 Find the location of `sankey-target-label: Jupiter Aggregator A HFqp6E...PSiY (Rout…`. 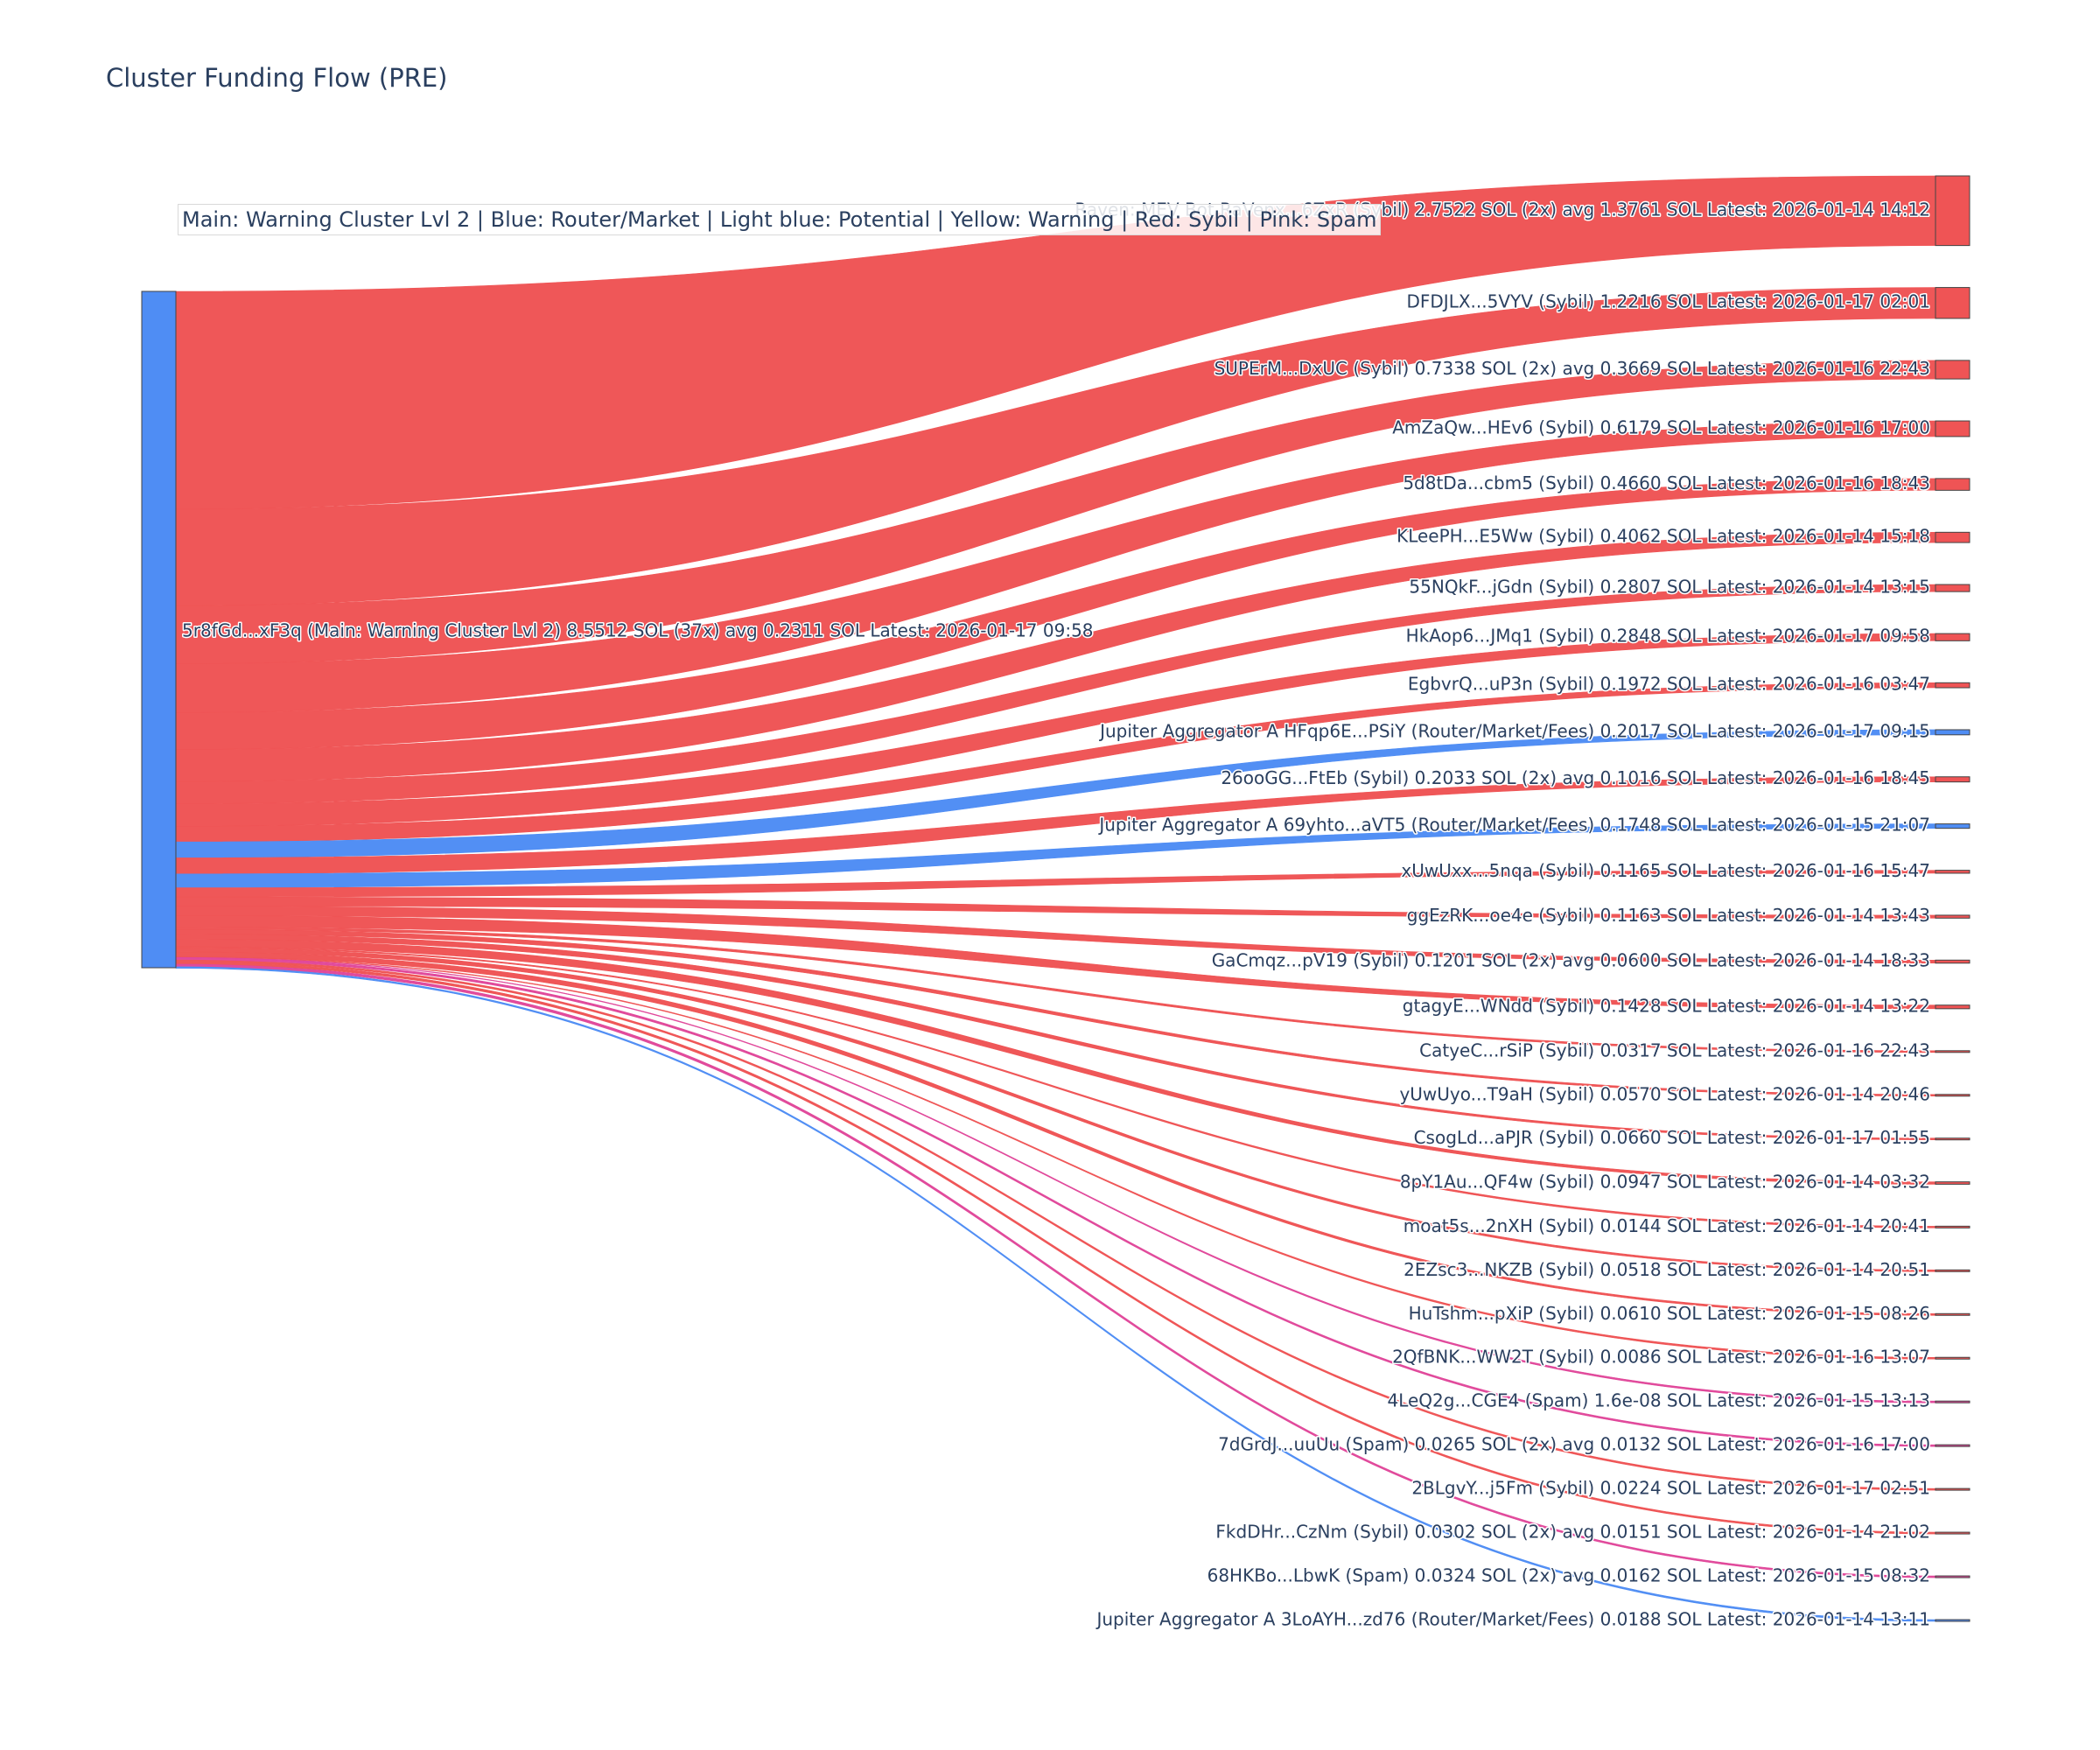

sankey-target-label: Jupiter Aggregator A HFqp6E...PSiY (Rout… is located at coordinates (1514, 730).